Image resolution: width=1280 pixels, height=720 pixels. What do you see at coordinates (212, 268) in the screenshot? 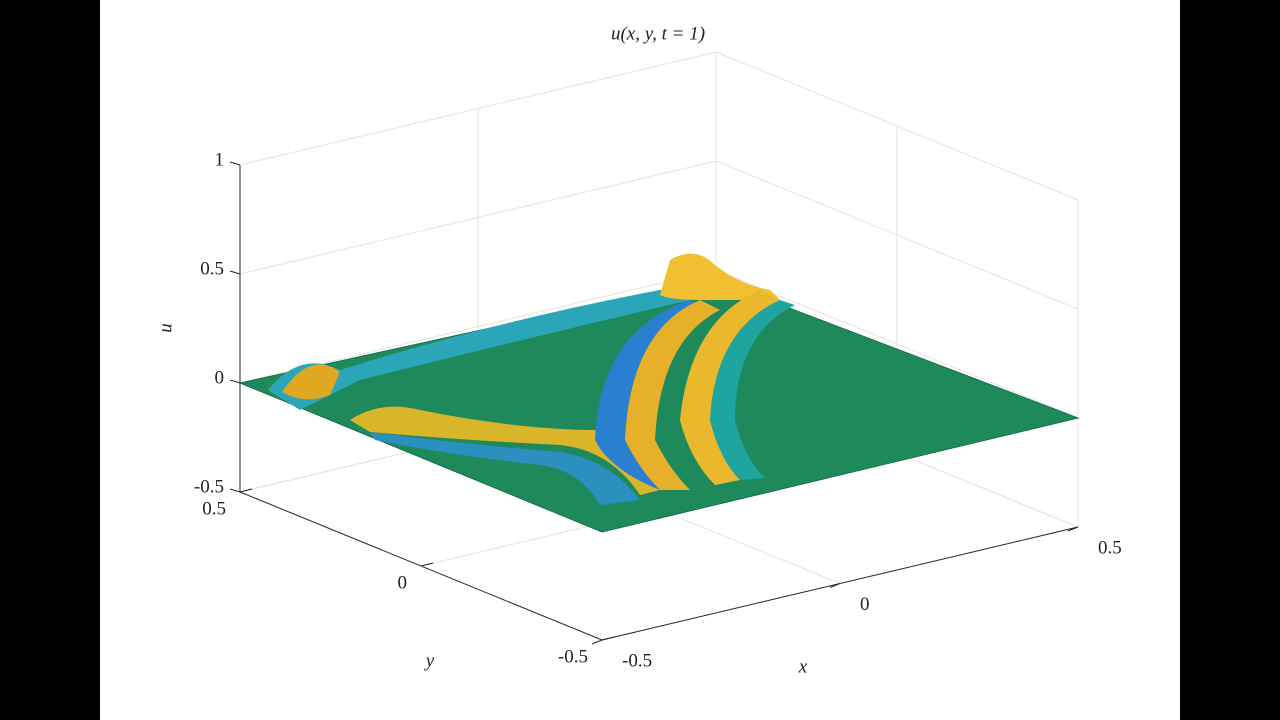
I see `z-tick-label: 0.5` at bounding box center [212, 268].